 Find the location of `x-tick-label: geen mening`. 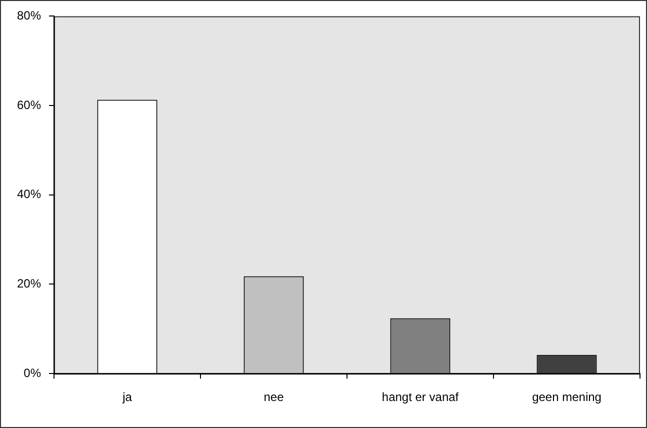

x-tick-label: geen mening is located at coordinates (567, 397).